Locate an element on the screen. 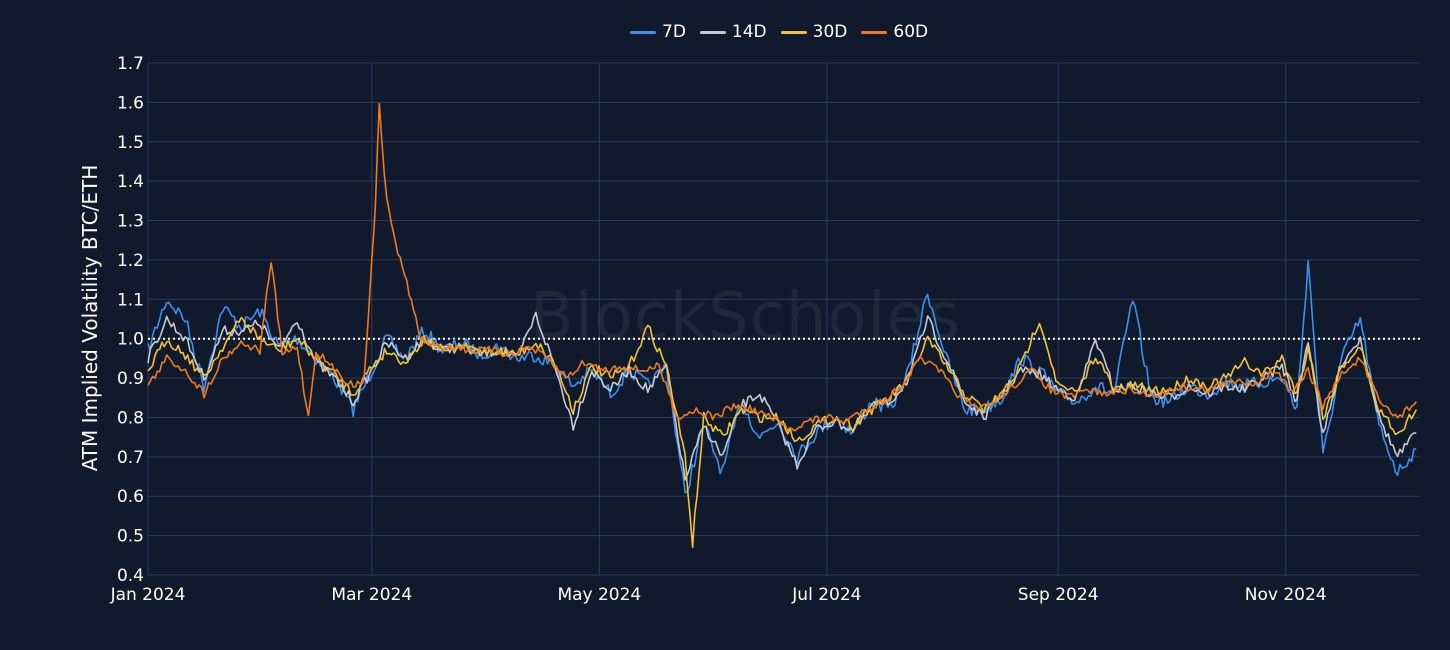 The height and width of the screenshot is (650, 1450). x-tick-label: Jan 2024 is located at coordinates (148, 595).